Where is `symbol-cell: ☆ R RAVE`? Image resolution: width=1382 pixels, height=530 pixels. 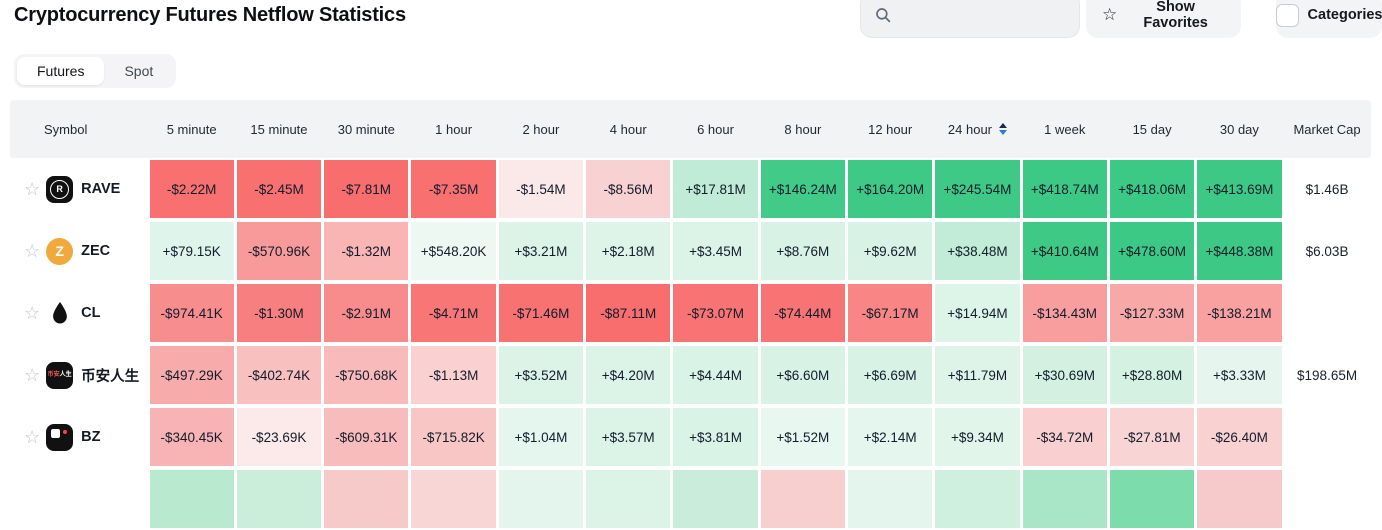
symbol-cell: ☆ R RAVE is located at coordinates (79, 189).